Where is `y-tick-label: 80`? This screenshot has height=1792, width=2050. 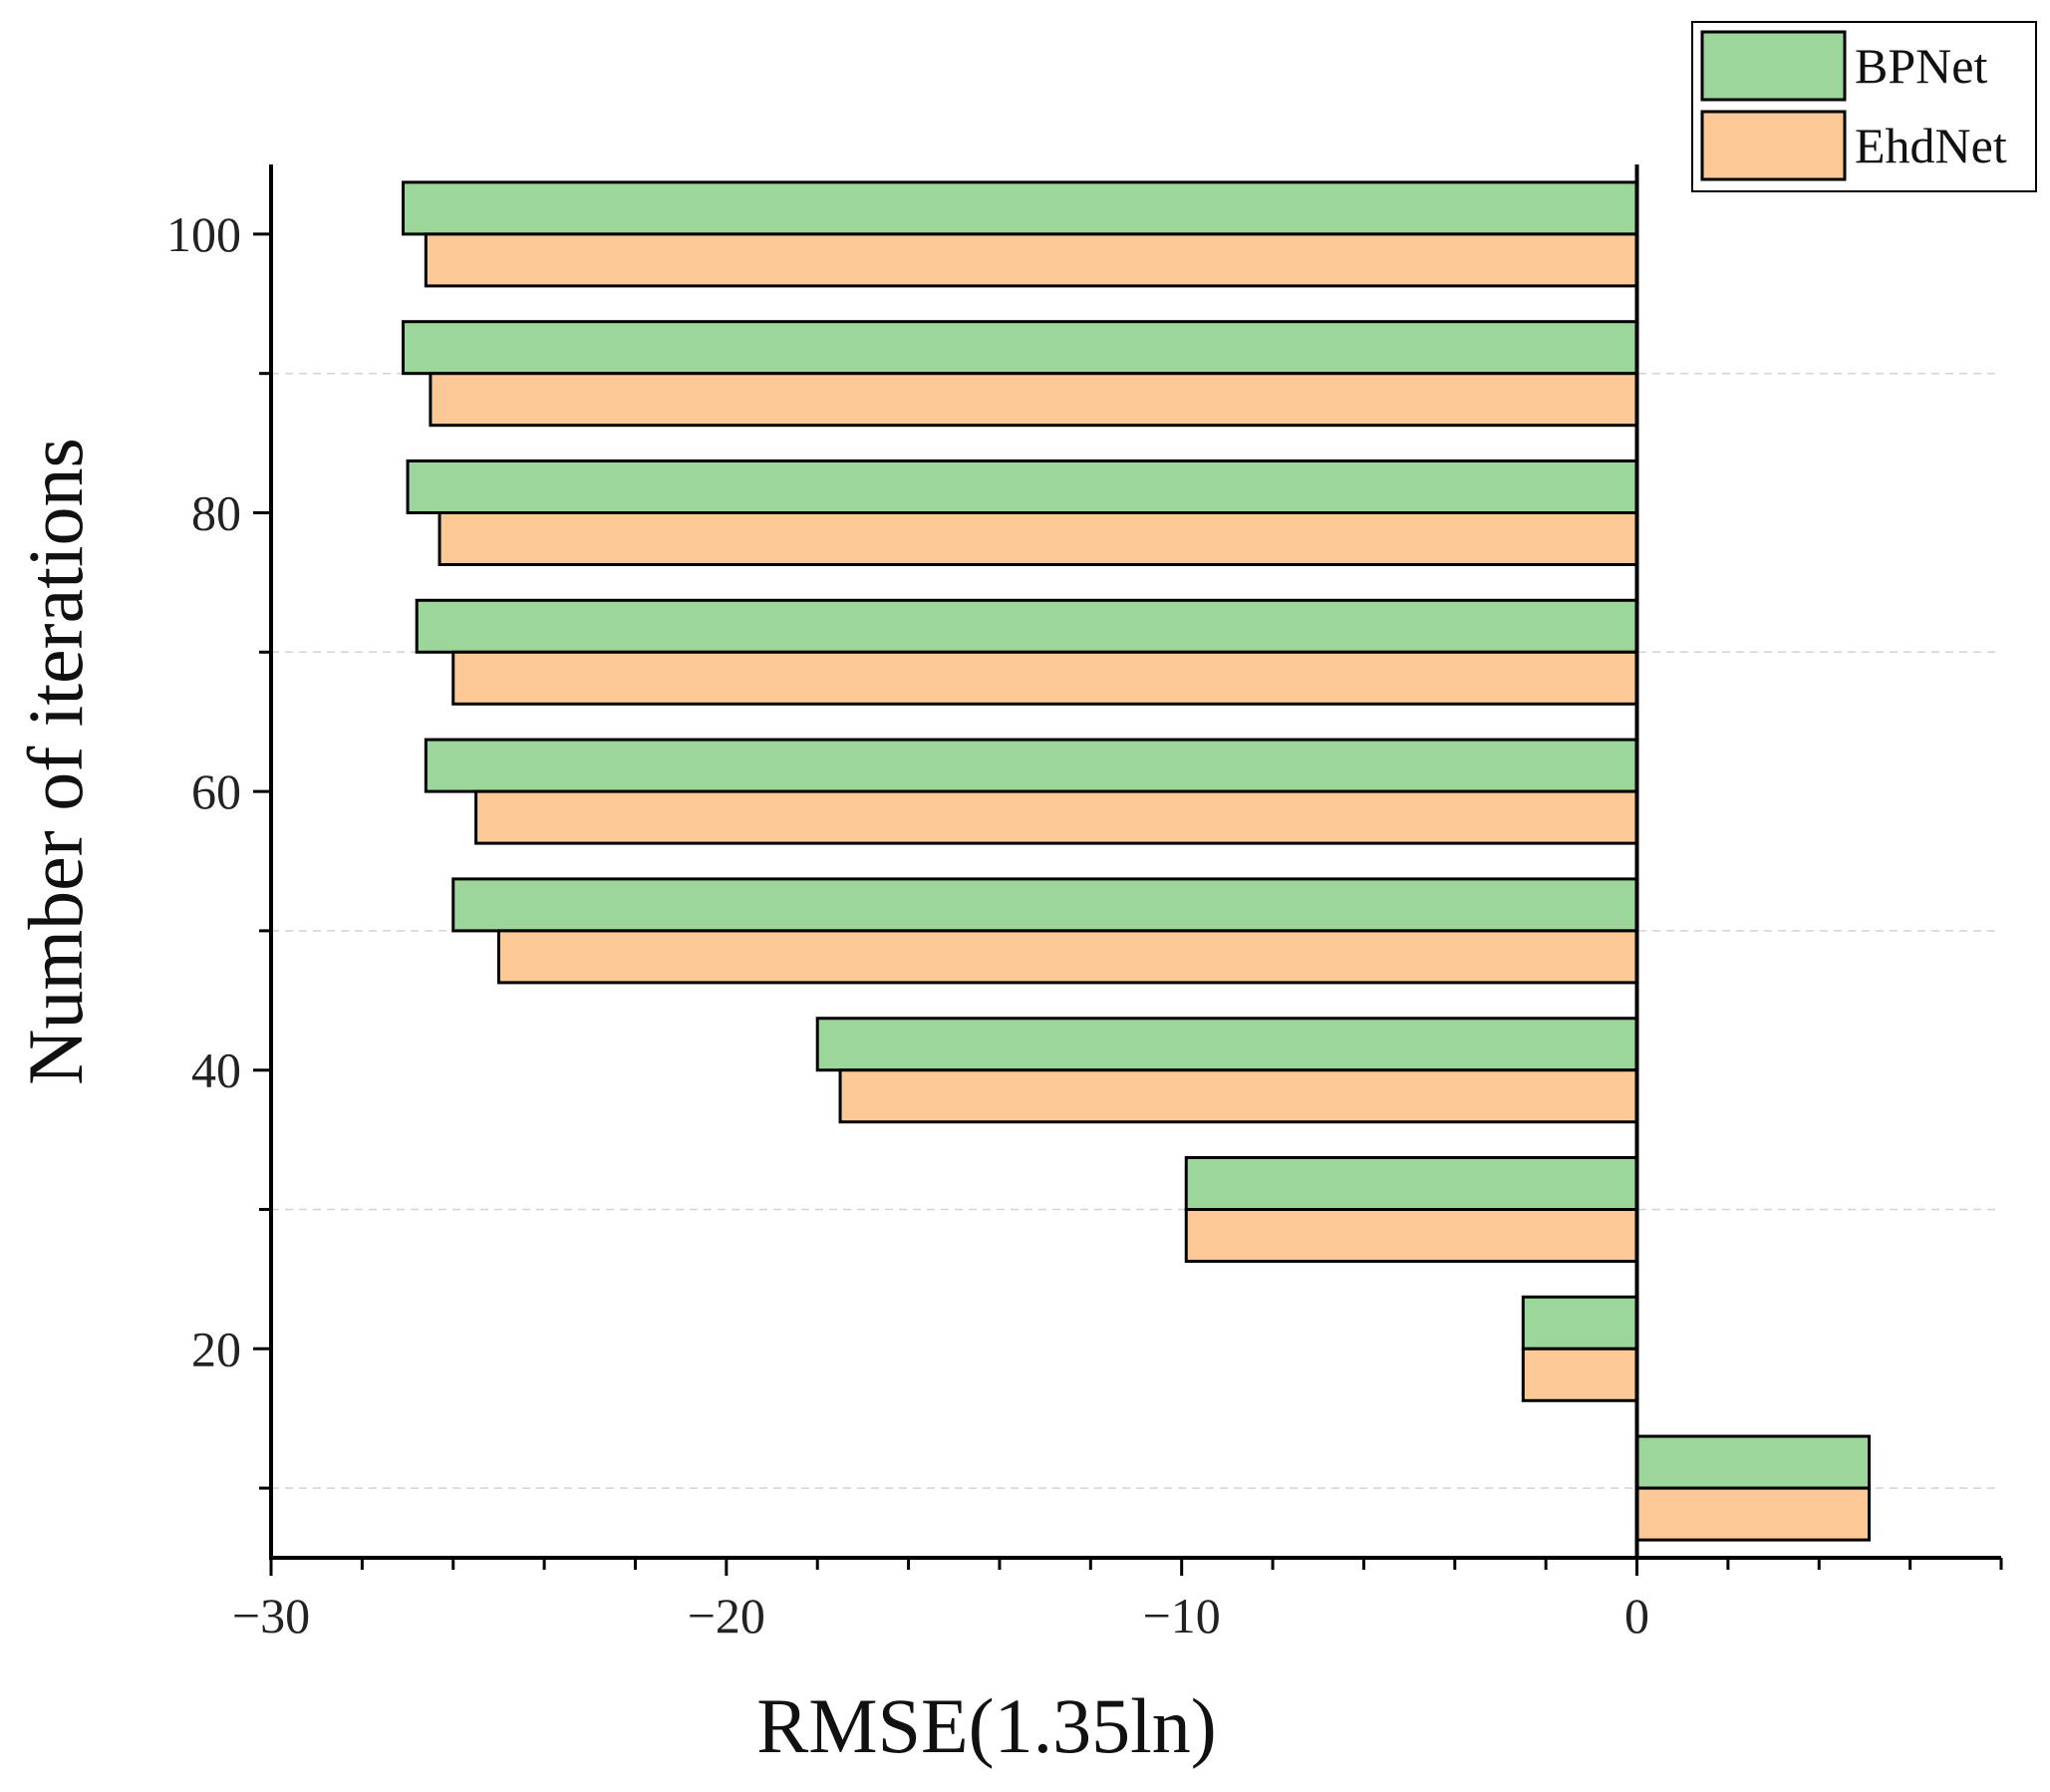 y-tick-label: 80 is located at coordinates (216, 513).